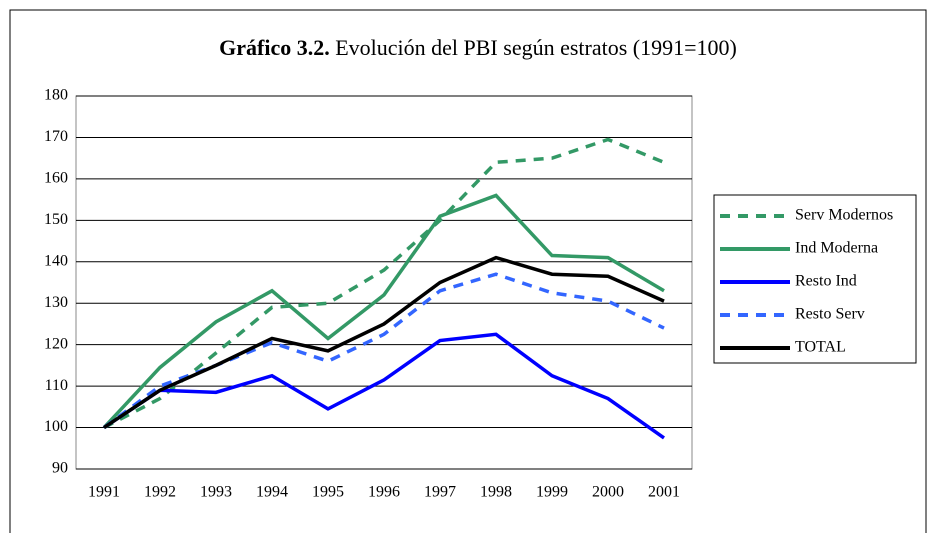 The width and height of the screenshot is (932, 538). Describe the element at coordinates (844, 215) in the screenshot. I see `legend-label: Serv Modernos` at that location.